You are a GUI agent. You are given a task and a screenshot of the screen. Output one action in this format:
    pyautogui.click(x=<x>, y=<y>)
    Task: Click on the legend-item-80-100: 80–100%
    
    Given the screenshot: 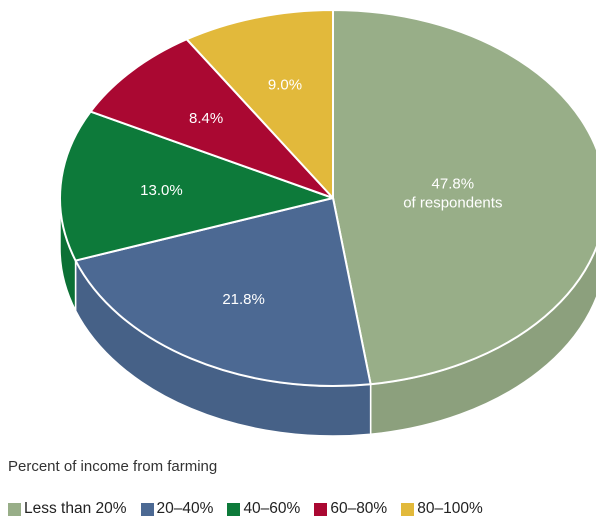 What is the action you would take?
    pyautogui.click(x=442, y=509)
    